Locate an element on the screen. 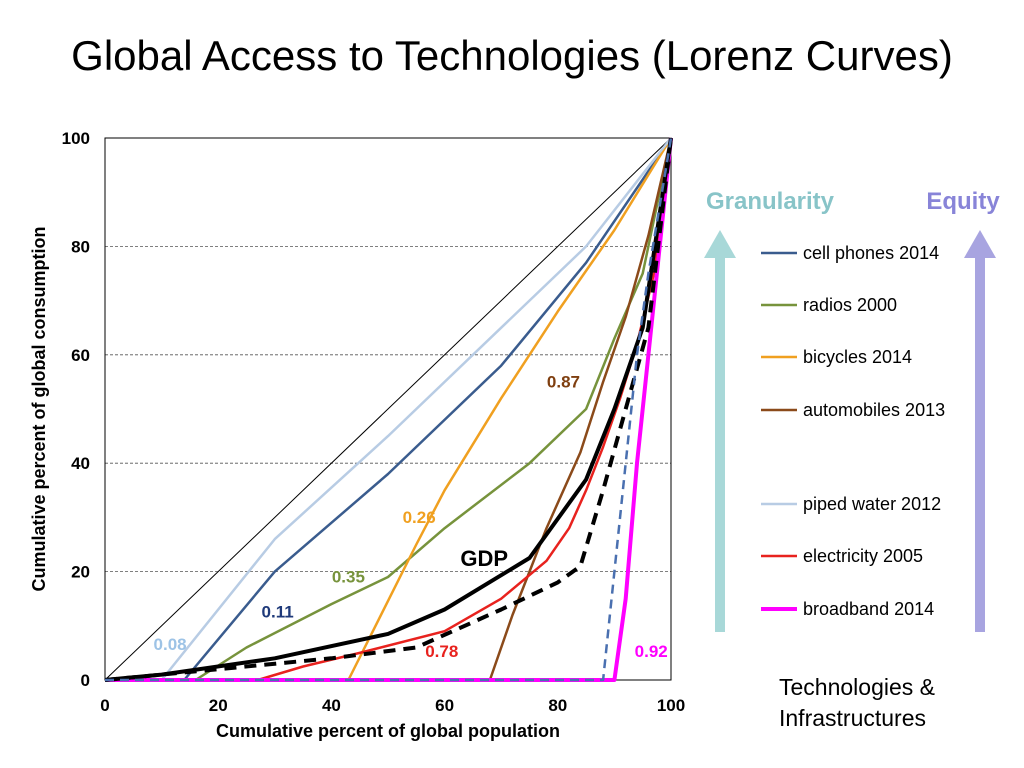 This screenshot has width=1024, height=768. x-tick-label: 20 is located at coordinates (218, 705).